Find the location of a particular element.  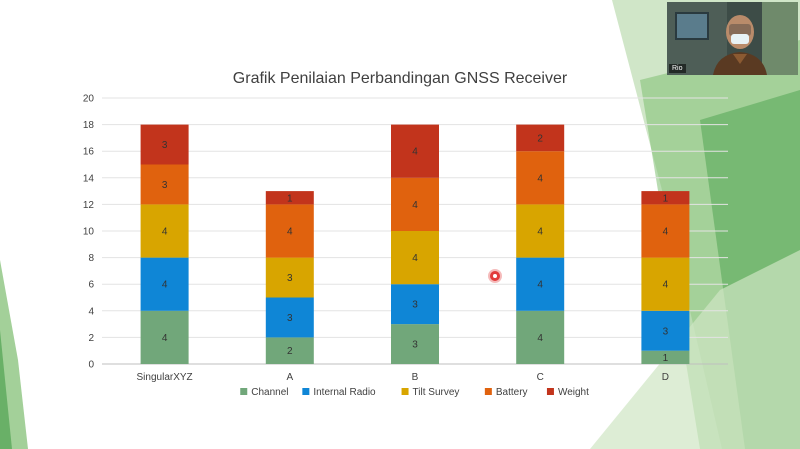

legend-label: Internal Radio is located at coordinates (344, 392).